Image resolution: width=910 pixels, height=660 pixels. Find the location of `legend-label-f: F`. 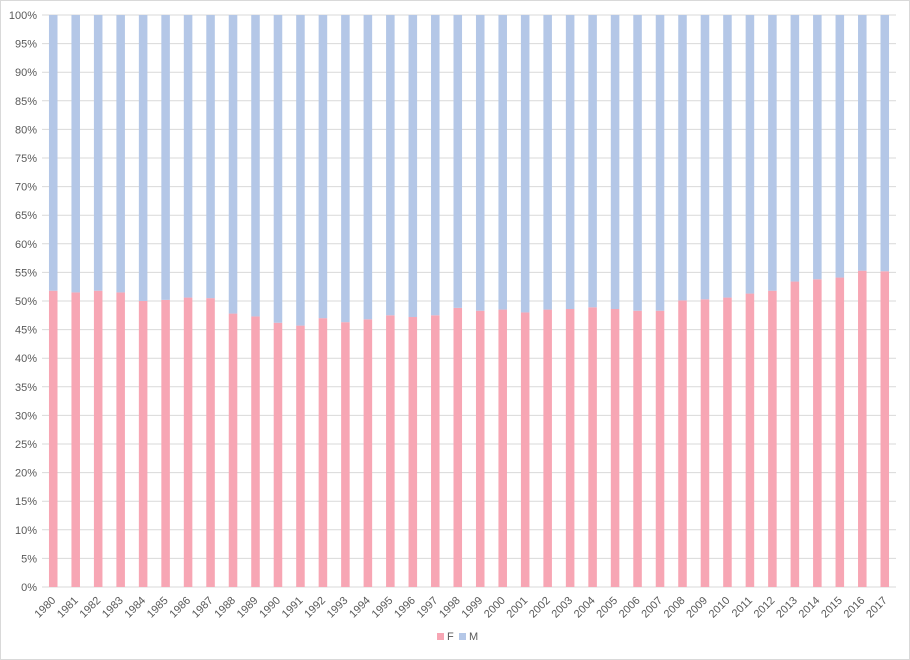

legend-label-f: F is located at coordinates (450, 637).